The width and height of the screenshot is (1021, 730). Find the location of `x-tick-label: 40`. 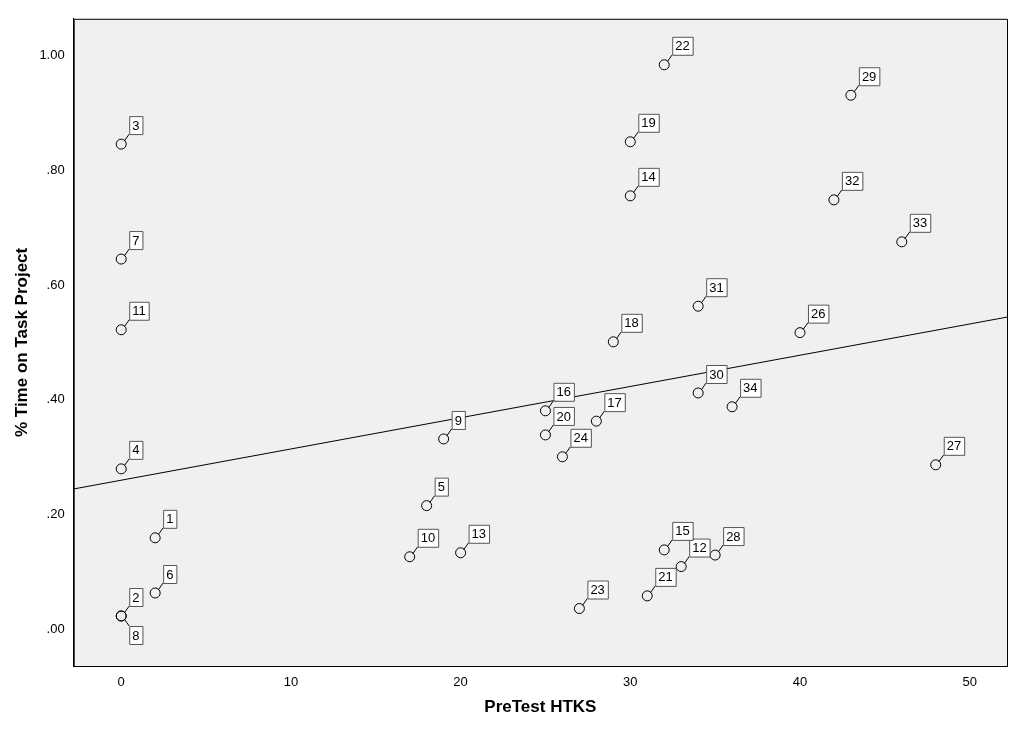

x-tick-label: 40 is located at coordinates (800, 682).